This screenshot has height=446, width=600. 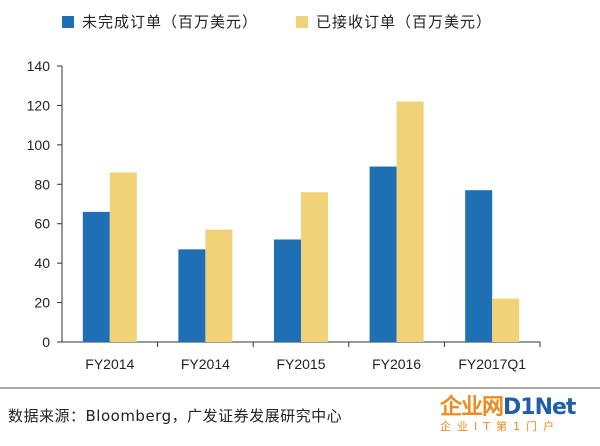 I want to click on x-tick-label: FY2016, so click(x=396, y=364).